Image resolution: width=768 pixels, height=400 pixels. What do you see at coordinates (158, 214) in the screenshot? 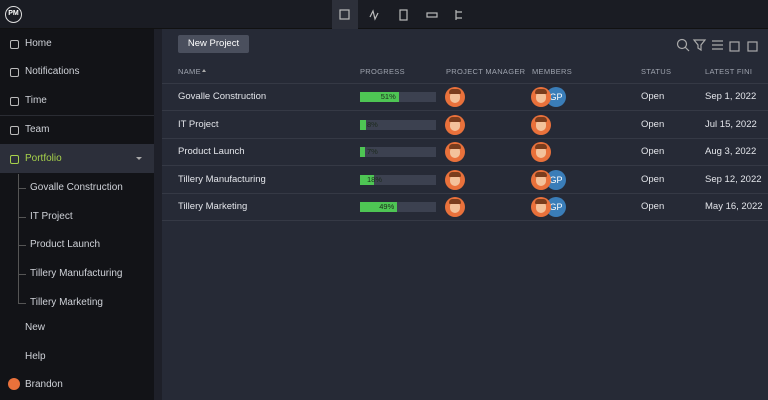
I see `gutter` at bounding box center [158, 214].